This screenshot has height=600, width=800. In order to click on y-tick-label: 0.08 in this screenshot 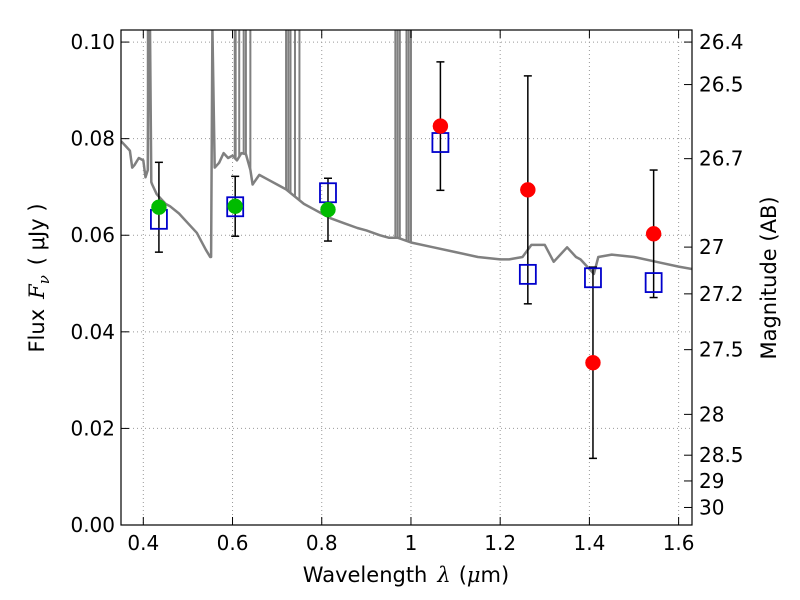, I will do `click(92, 139)`.